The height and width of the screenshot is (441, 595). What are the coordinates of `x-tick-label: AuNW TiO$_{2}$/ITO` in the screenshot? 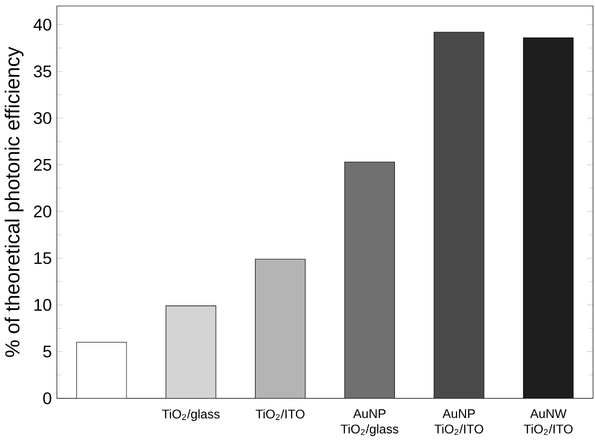 It's located at (548, 422).